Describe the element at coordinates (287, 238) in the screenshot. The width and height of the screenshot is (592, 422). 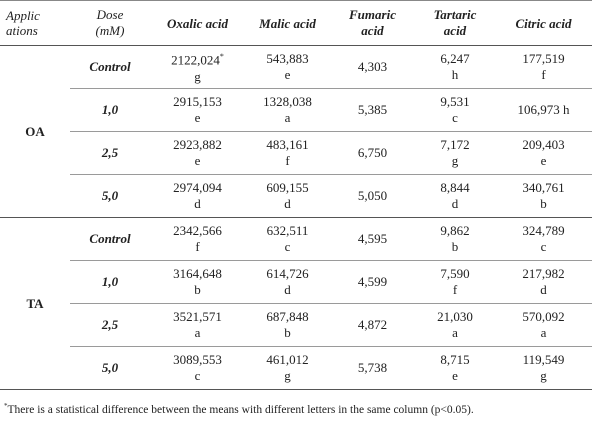
I see `malic-cell: 632,511 c` at that location.